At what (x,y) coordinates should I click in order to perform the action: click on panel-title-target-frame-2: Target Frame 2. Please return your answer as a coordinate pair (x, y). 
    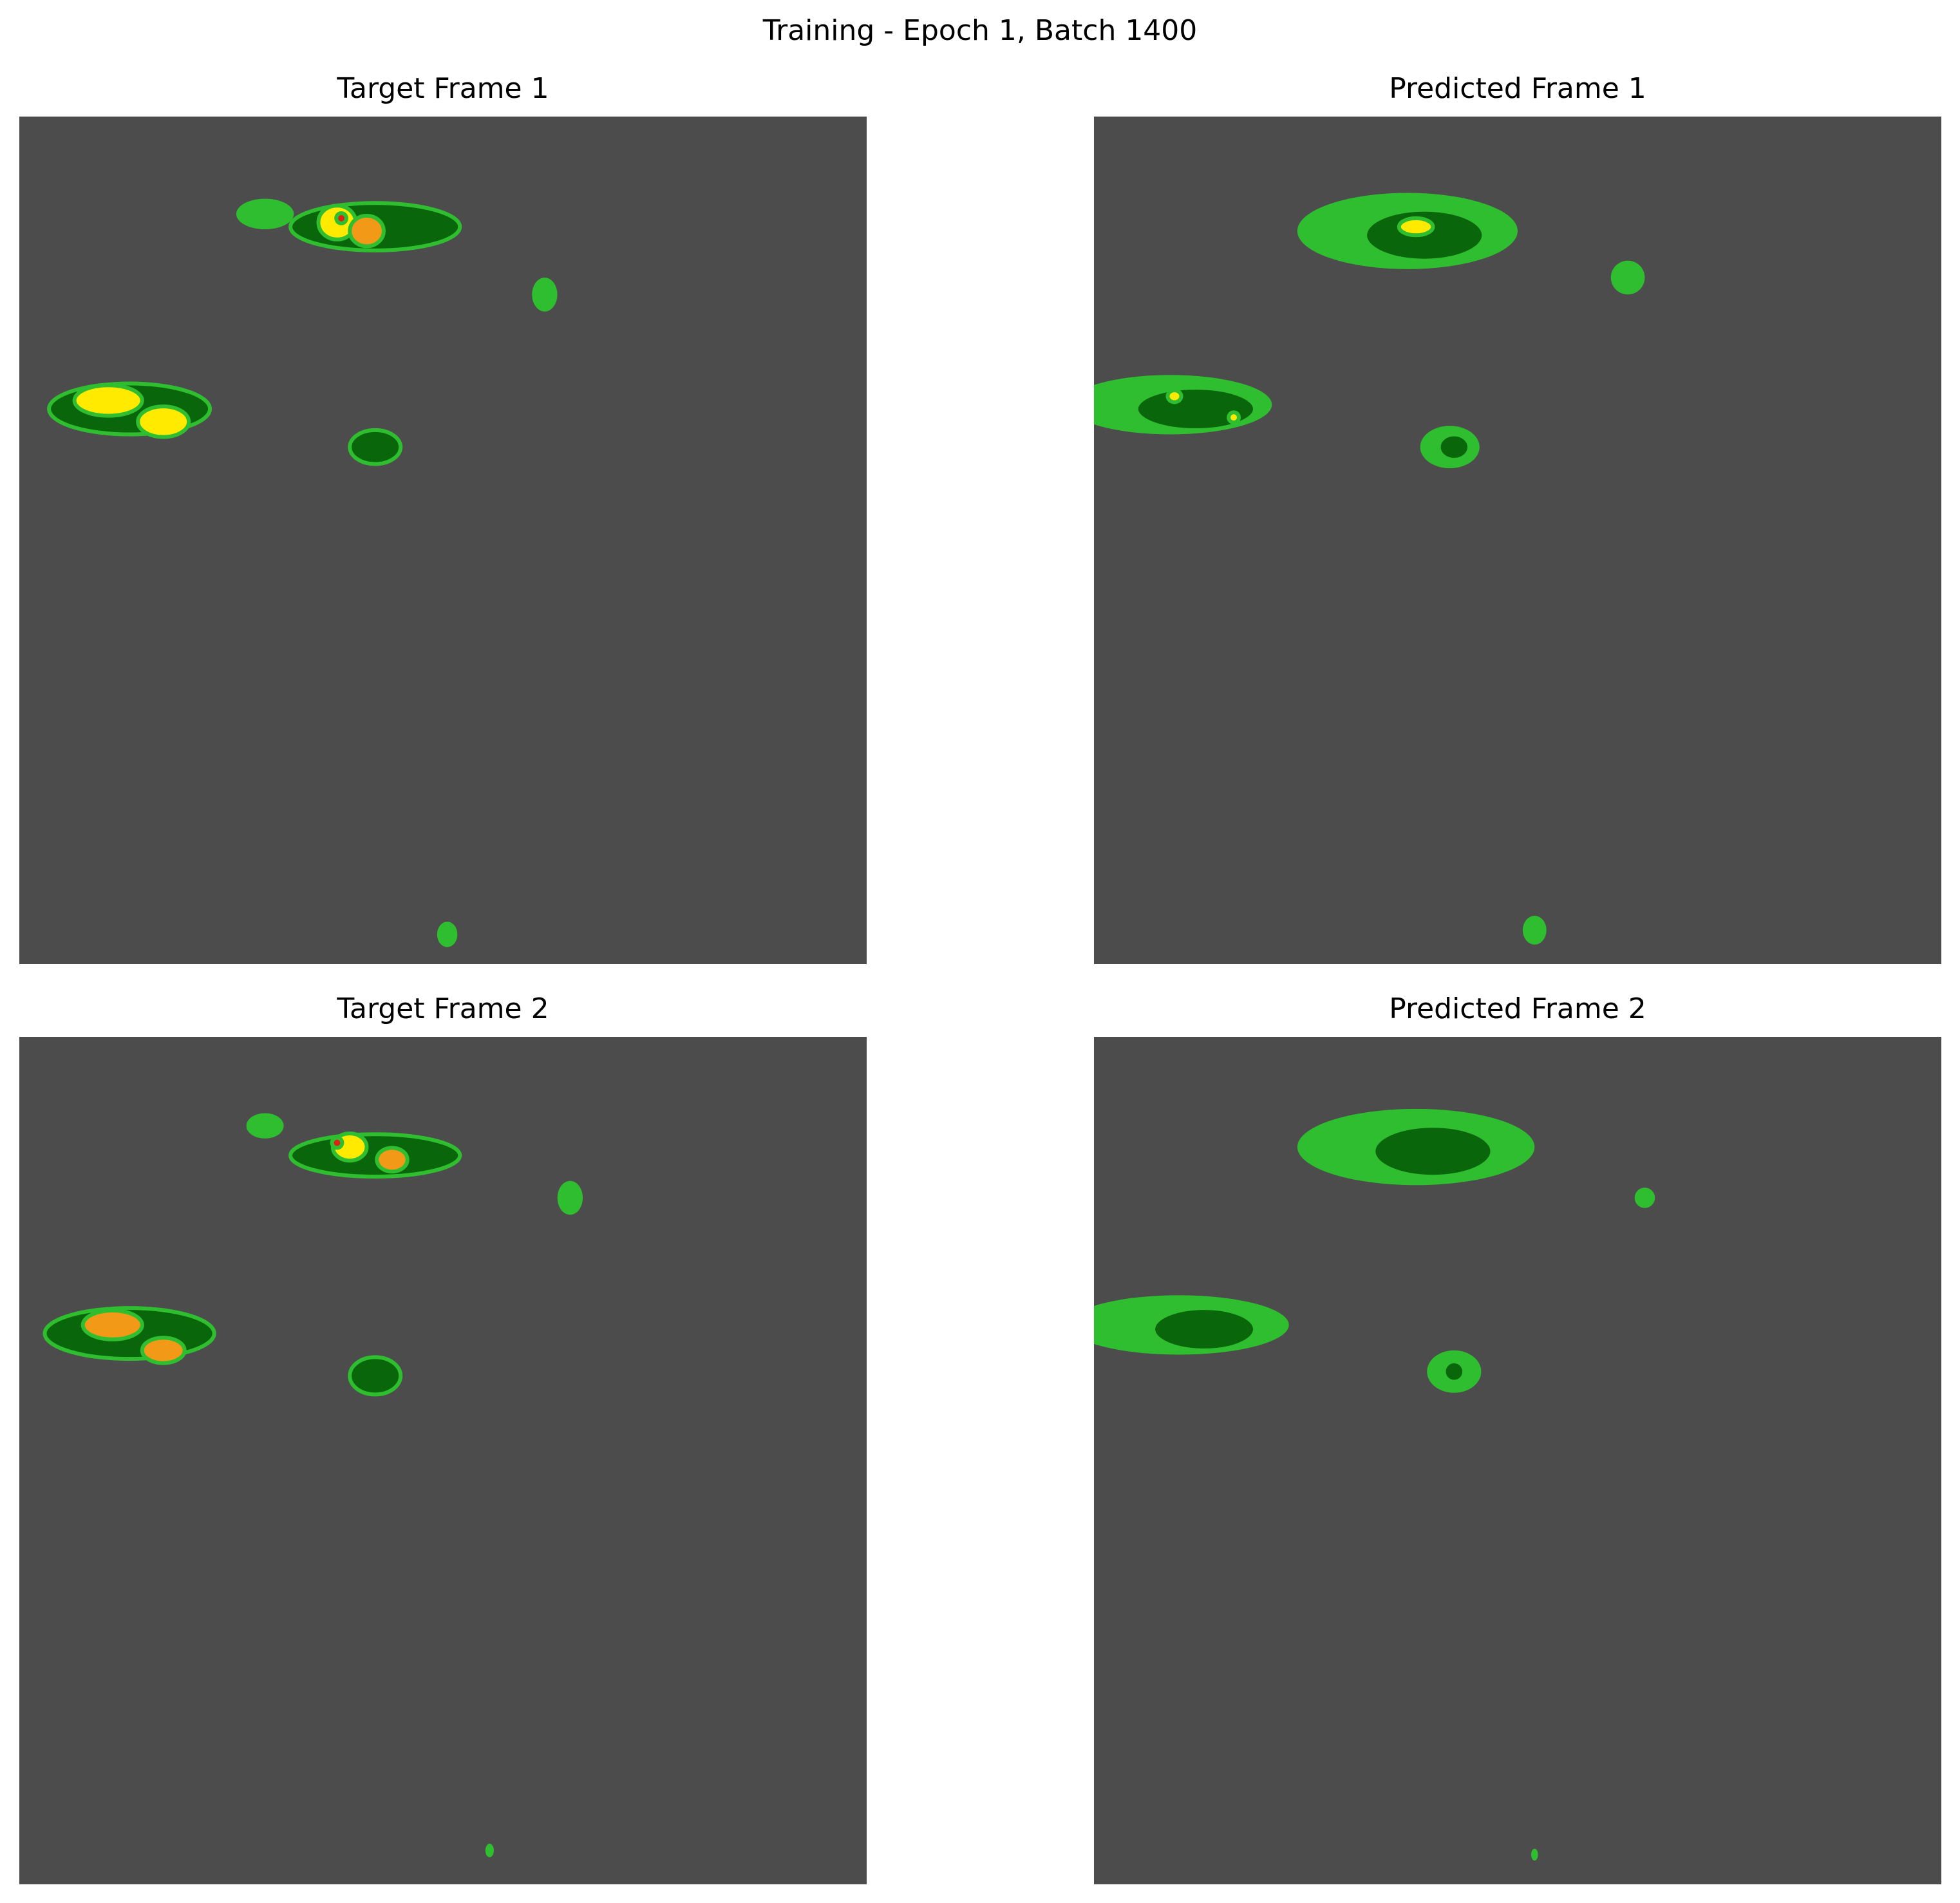
    Looking at the image, I should click on (443, 1009).